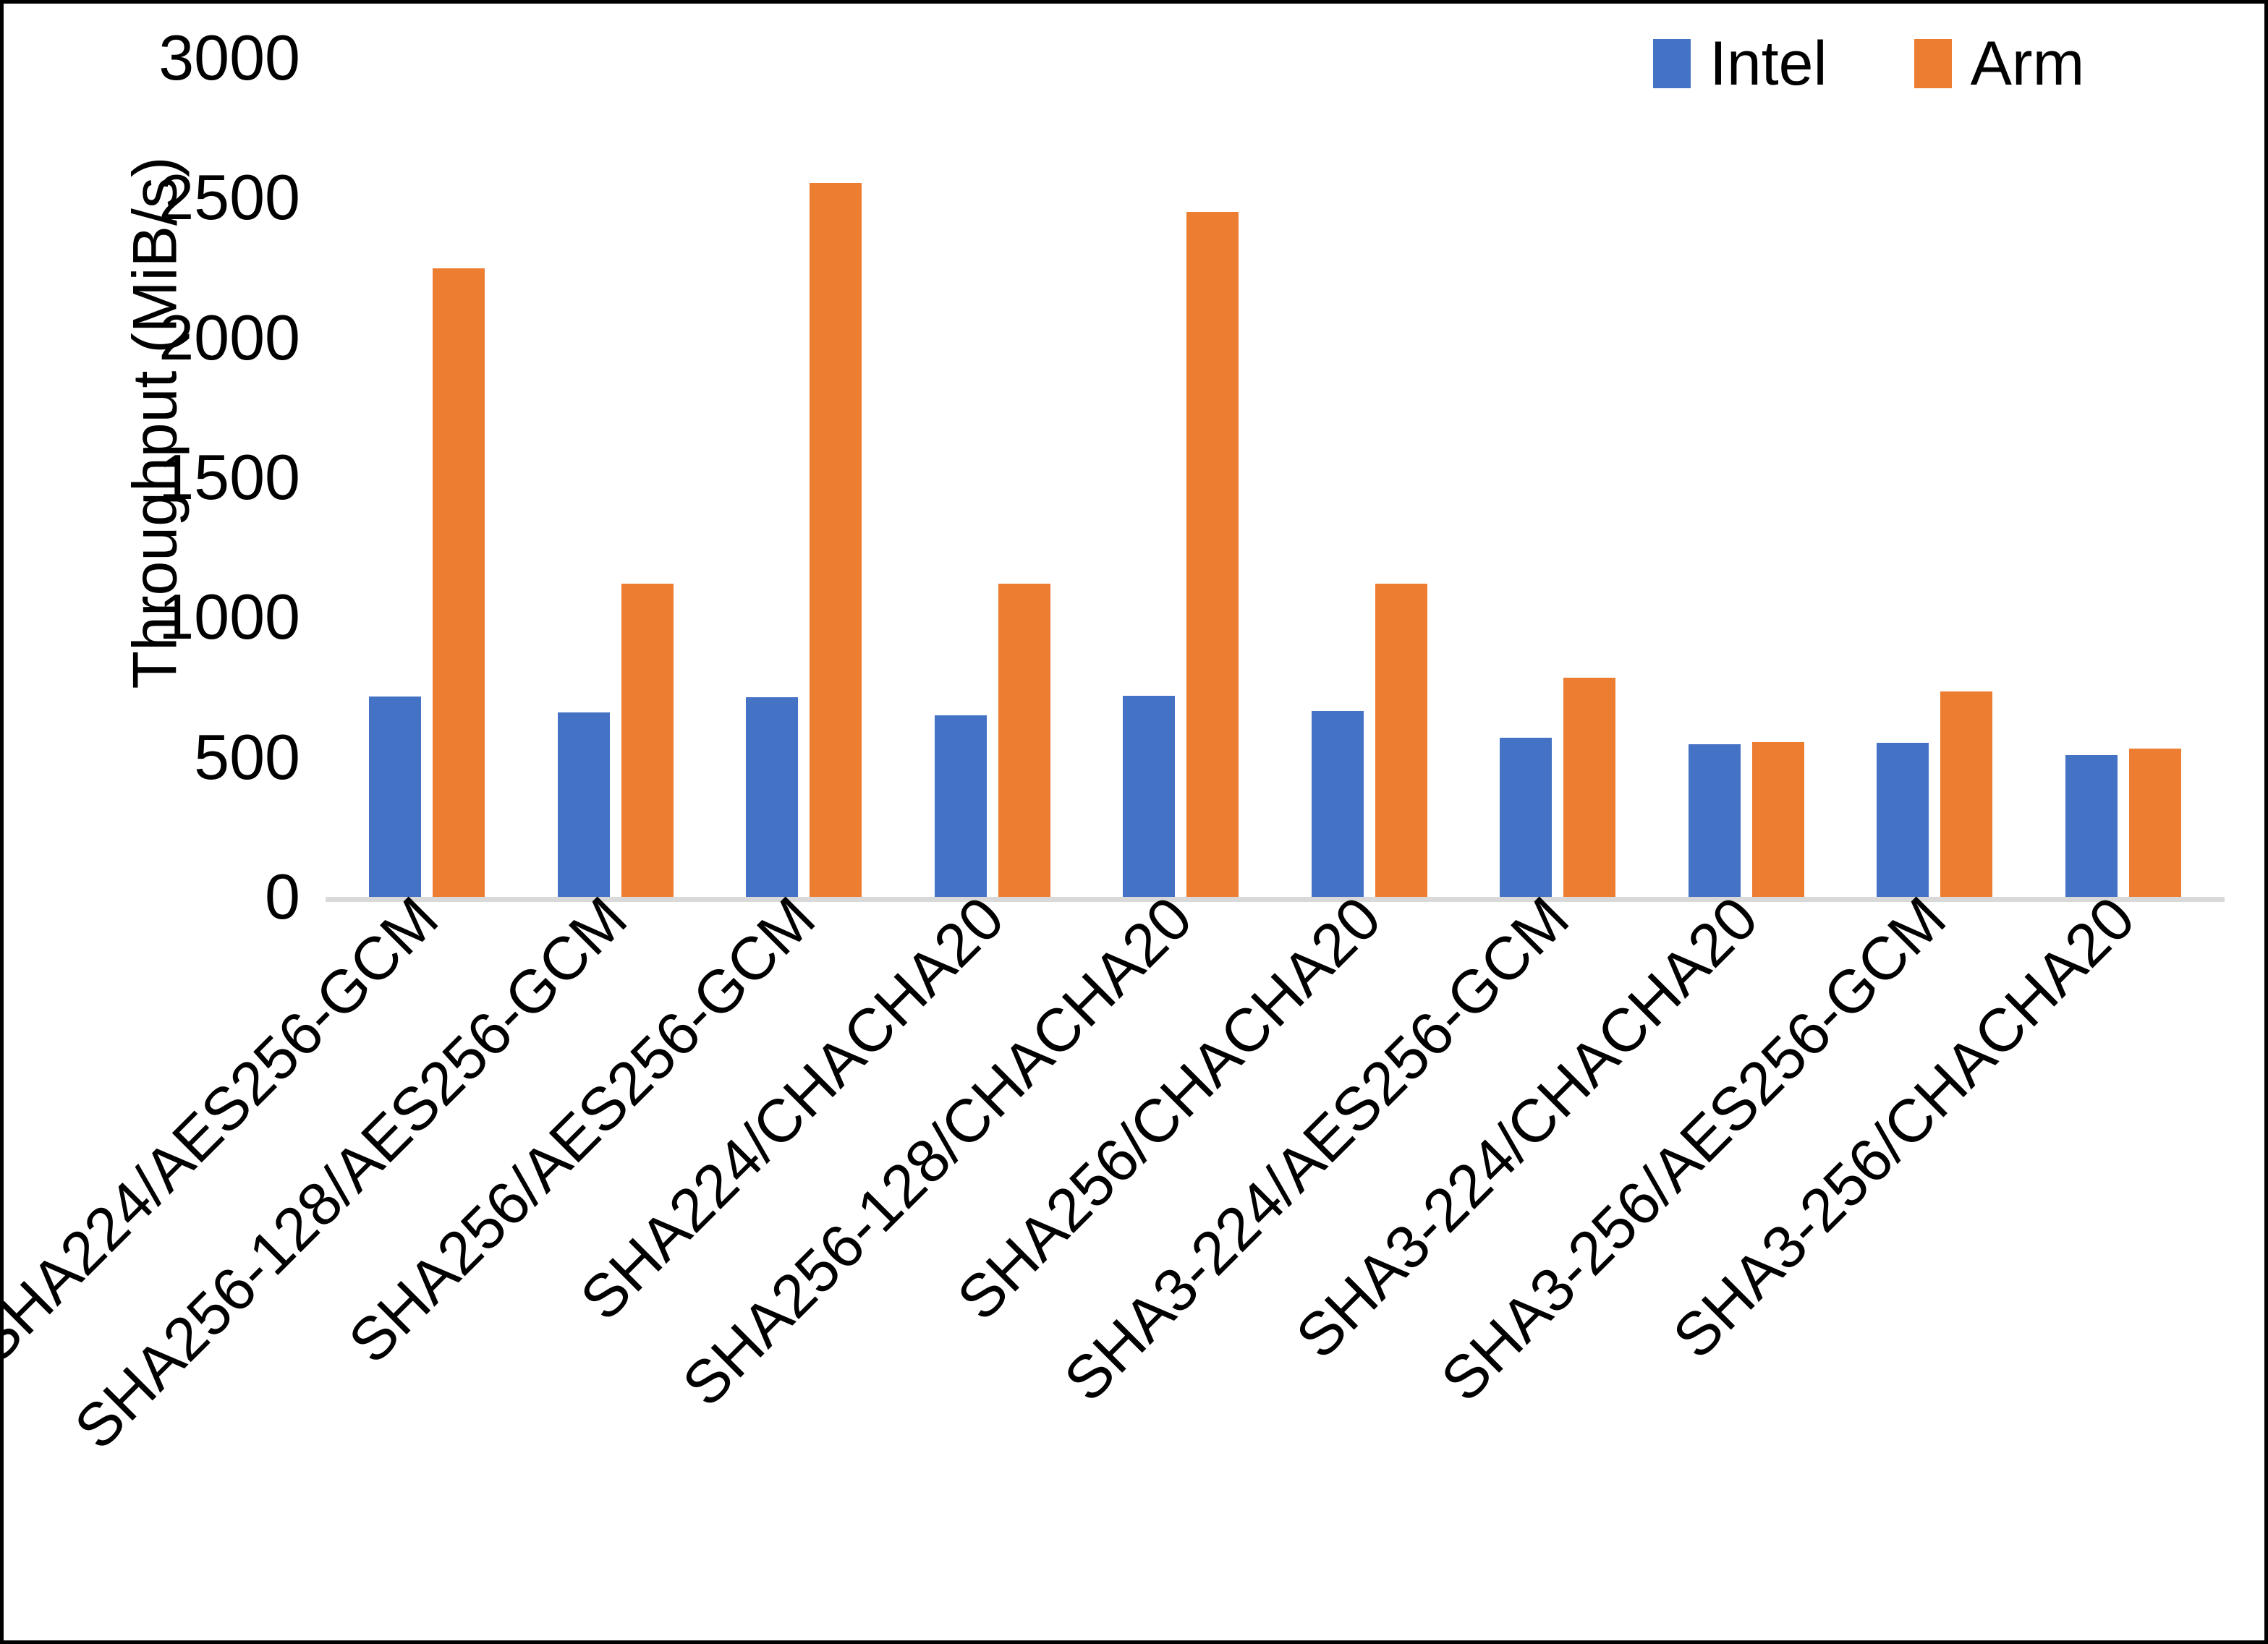 The height and width of the screenshot is (1644, 2268). Describe the element at coordinates (1672, 63) in the screenshot. I see `legend-swatch-intel-icon` at that location.